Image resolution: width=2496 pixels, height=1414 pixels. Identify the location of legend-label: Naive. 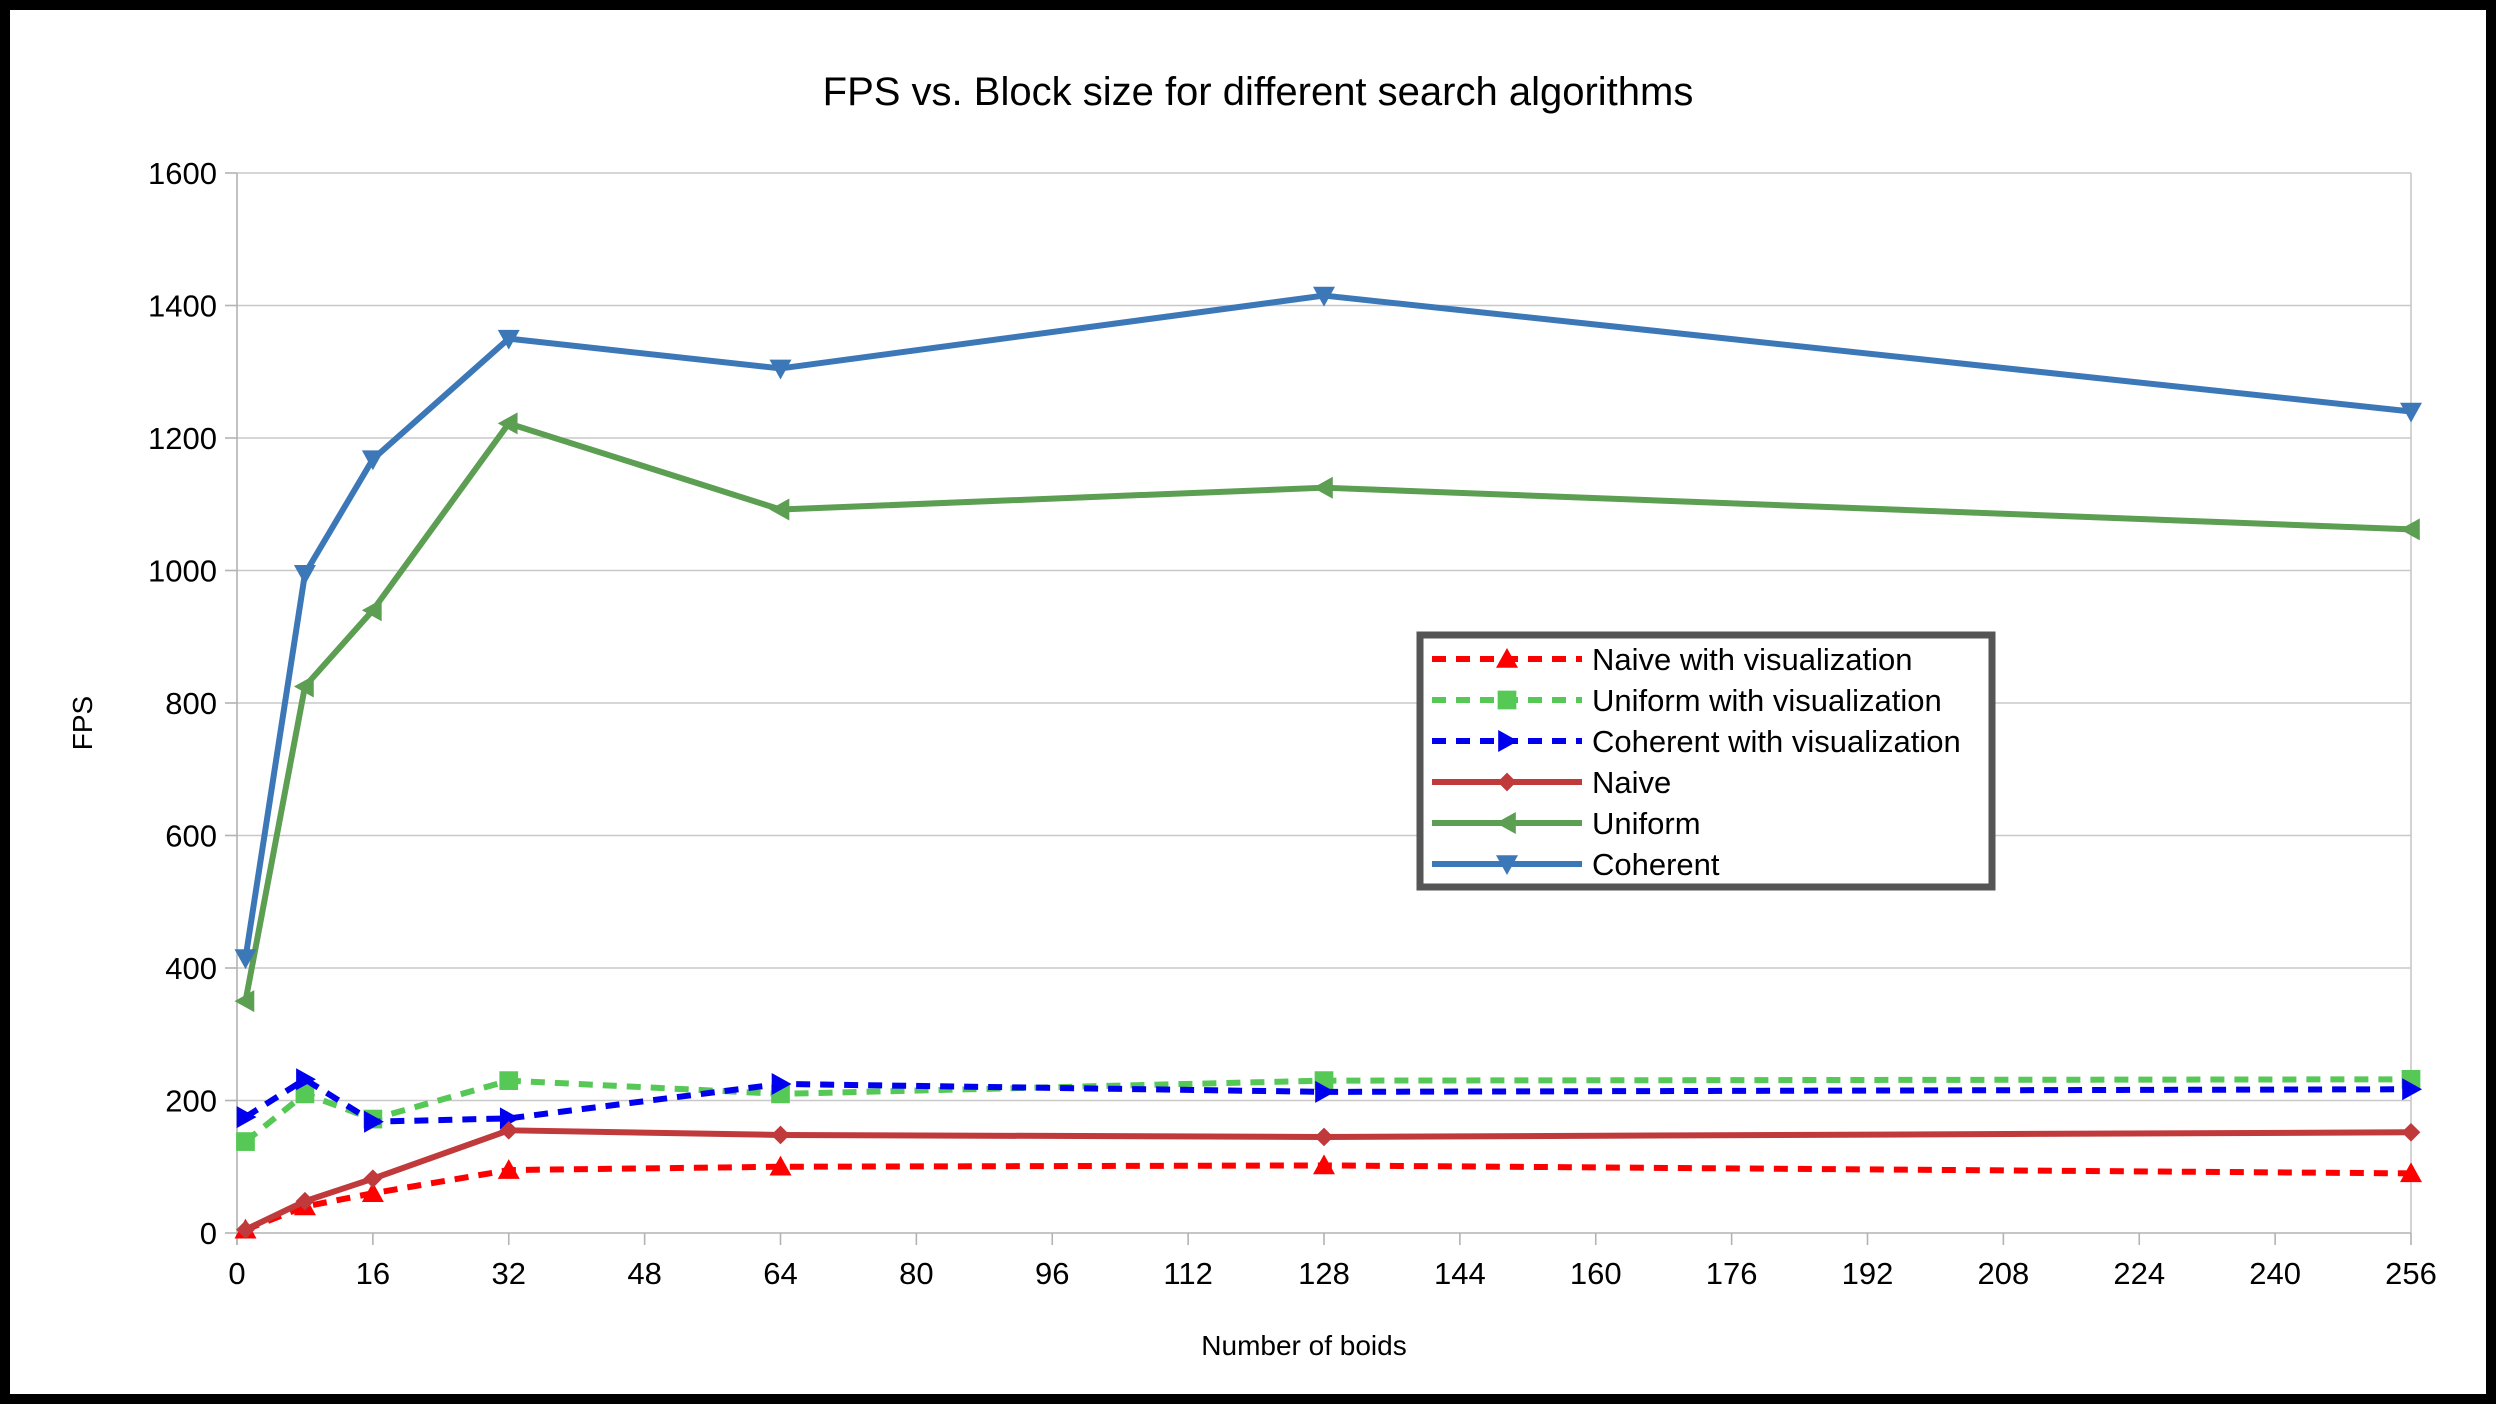
(1631, 782).